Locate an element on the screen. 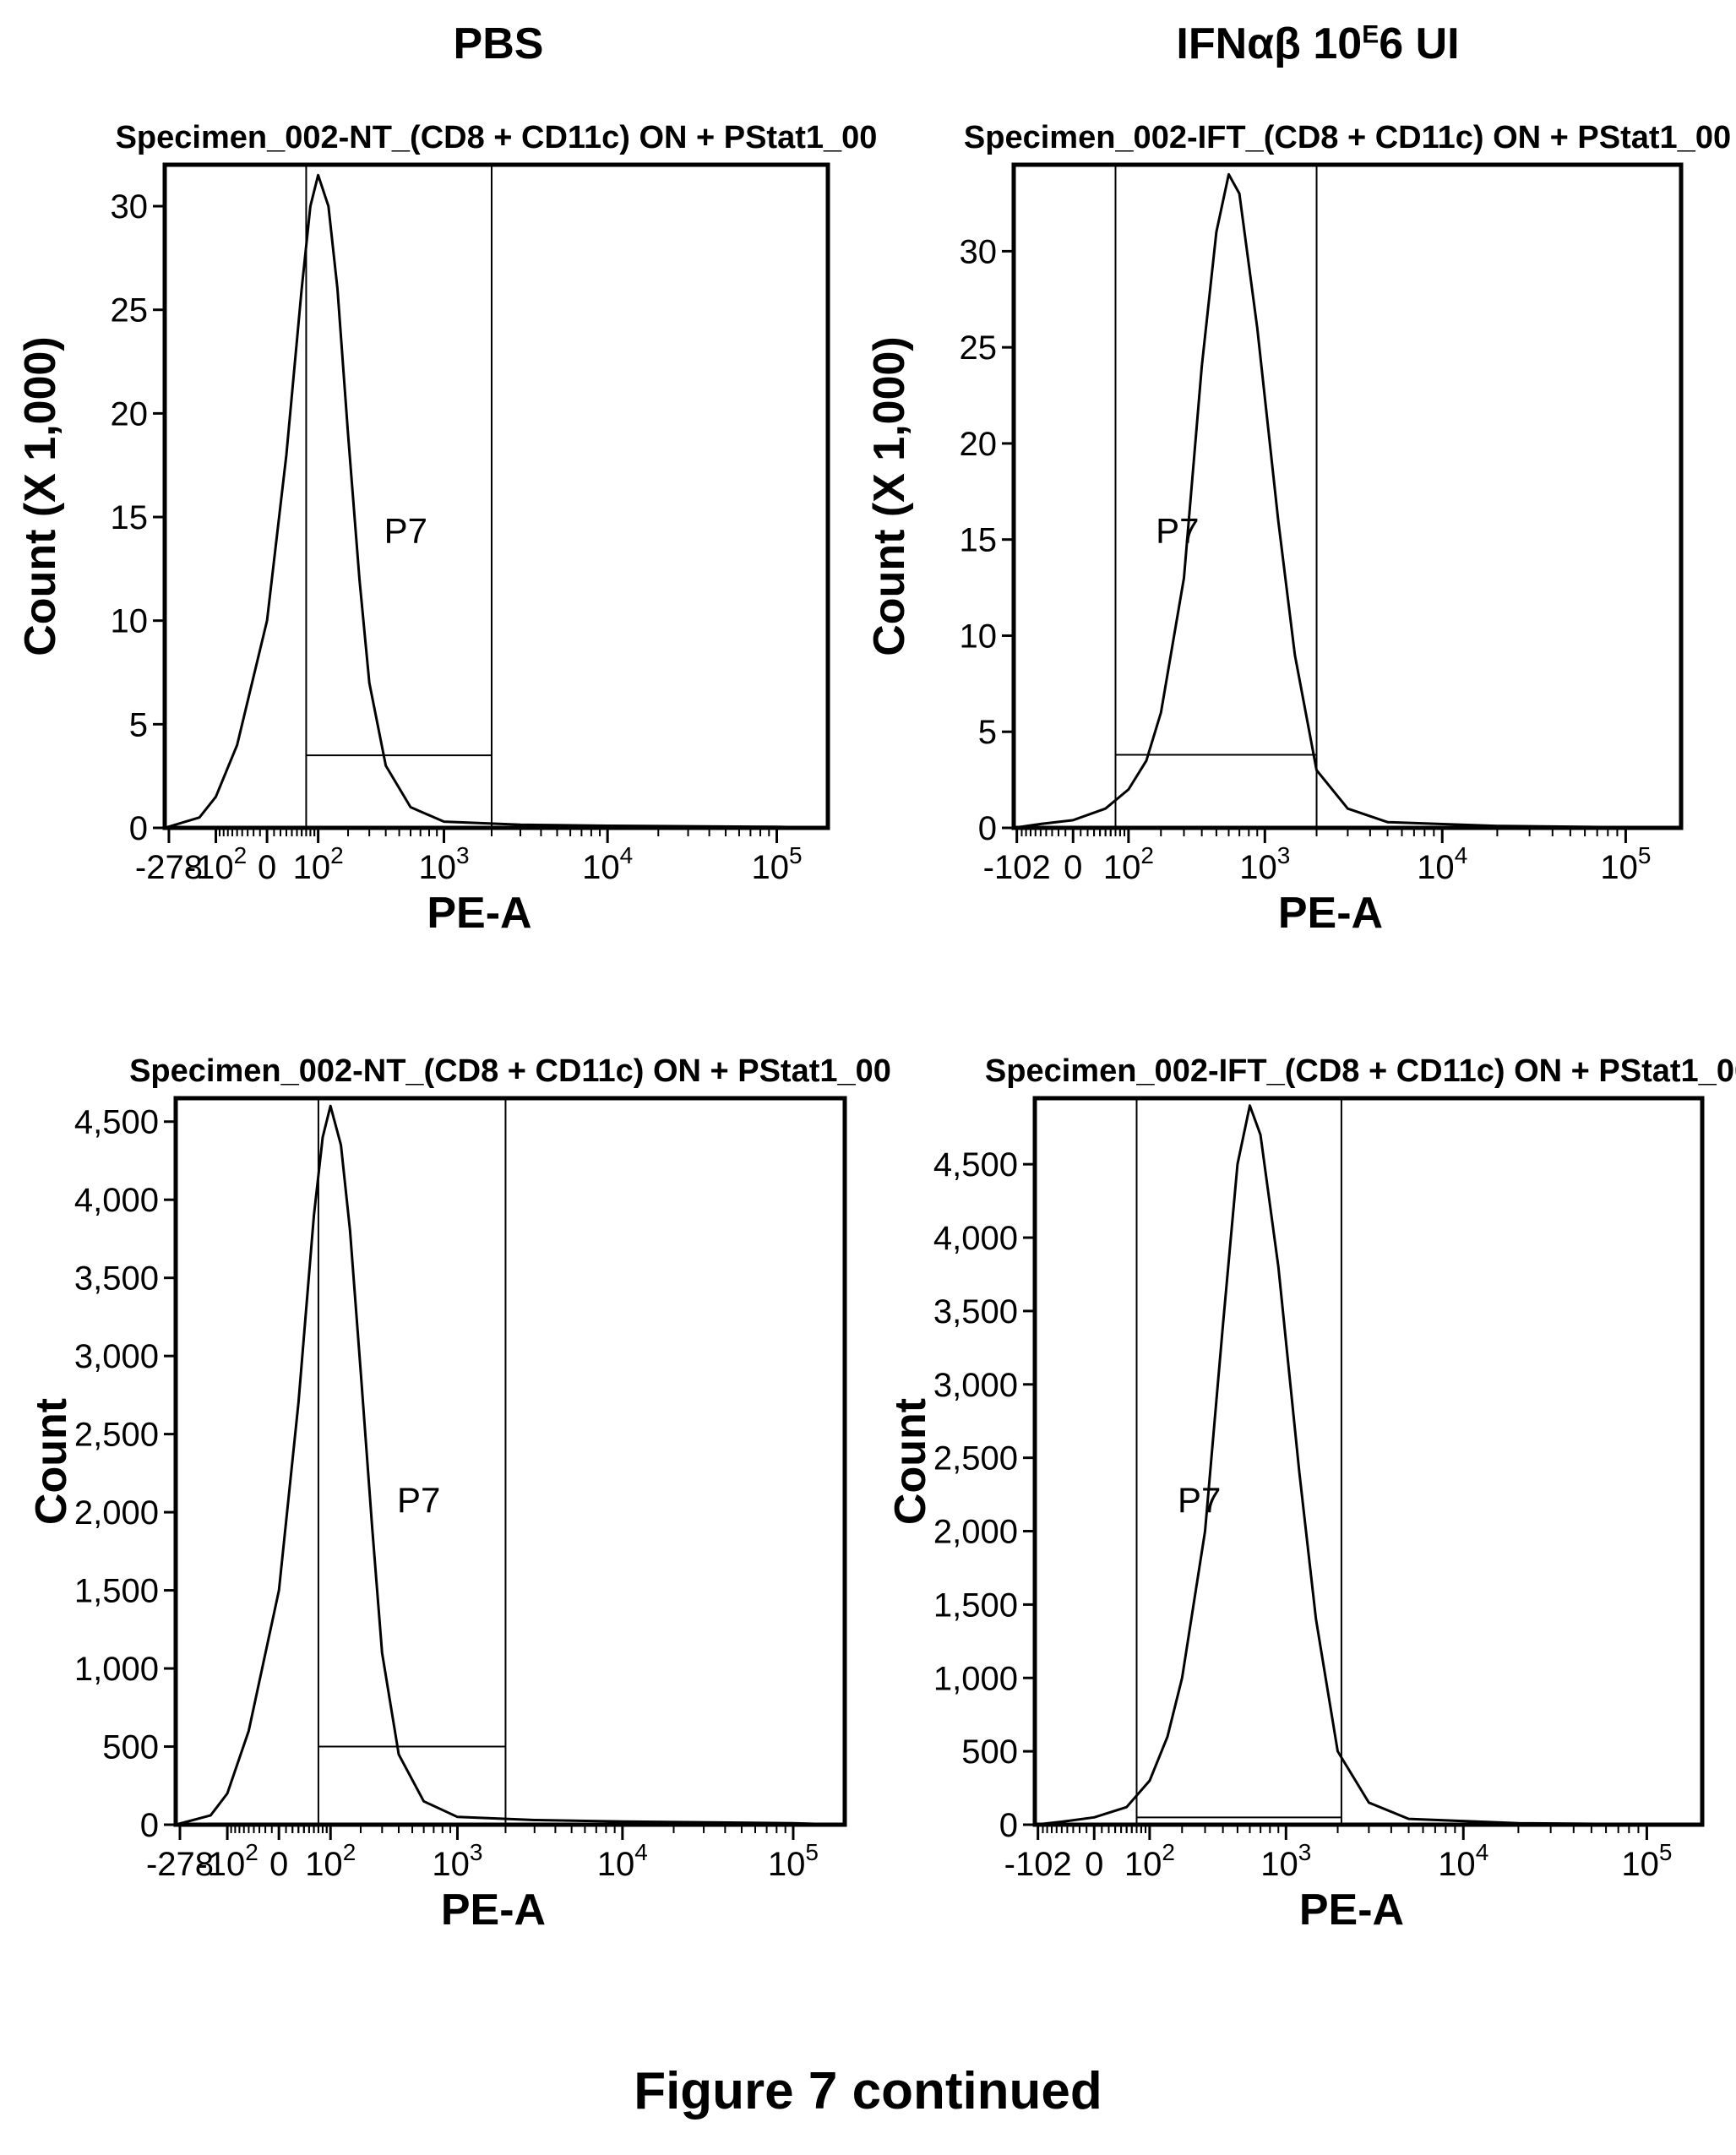 This screenshot has height=2155, width=1736. column-header-ifn: IFNαβ 10E6 UI is located at coordinates (1317, 44).